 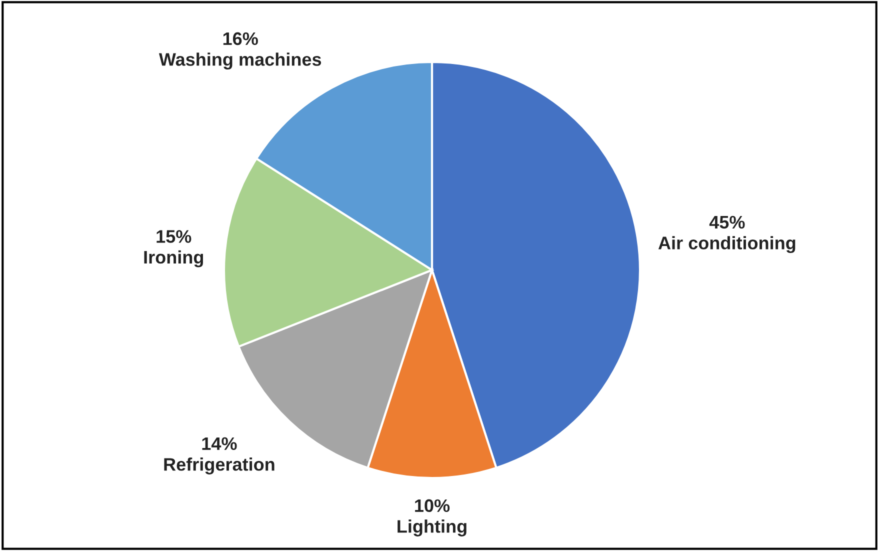 What do you see at coordinates (240, 39) in the screenshot?
I see `data-label: 16%` at bounding box center [240, 39].